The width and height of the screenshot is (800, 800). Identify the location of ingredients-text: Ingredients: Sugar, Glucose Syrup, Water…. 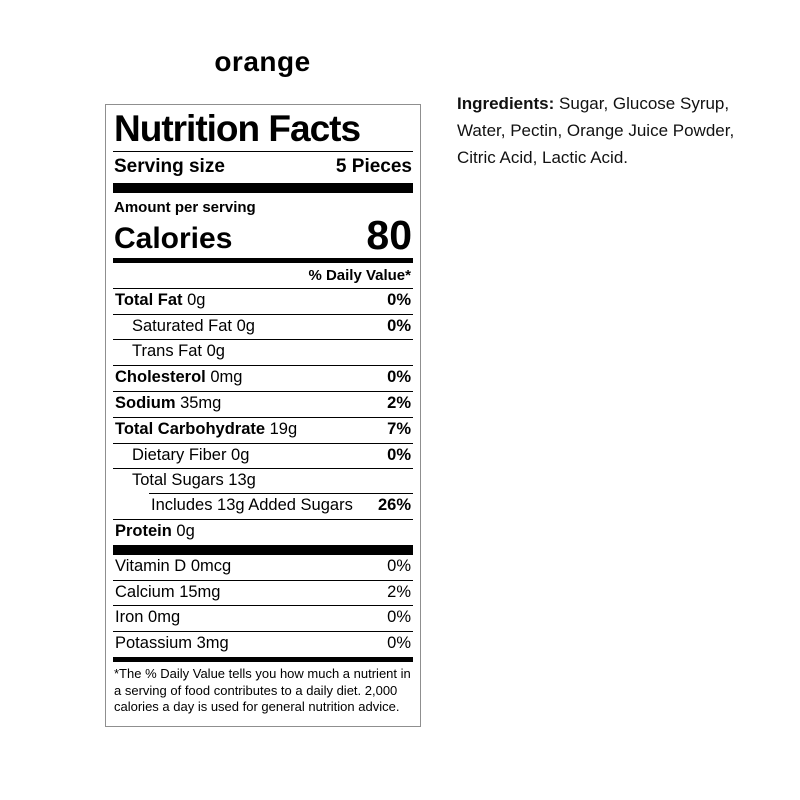
(609, 130).